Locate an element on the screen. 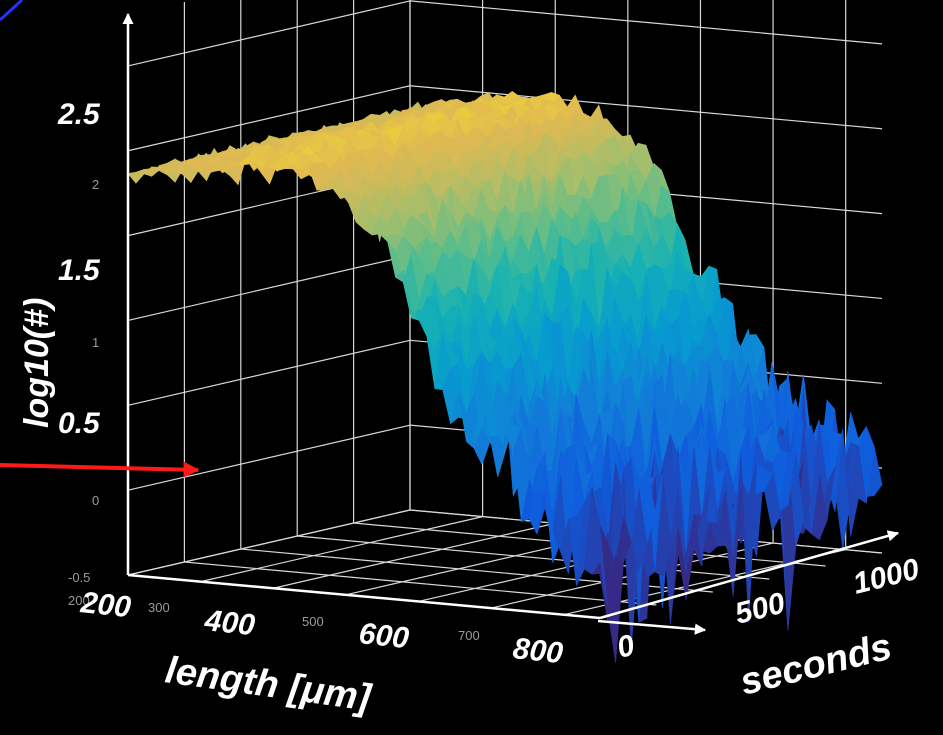 This screenshot has height=735, width=943. y-tick-500: 500 is located at coordinates (760, 609).